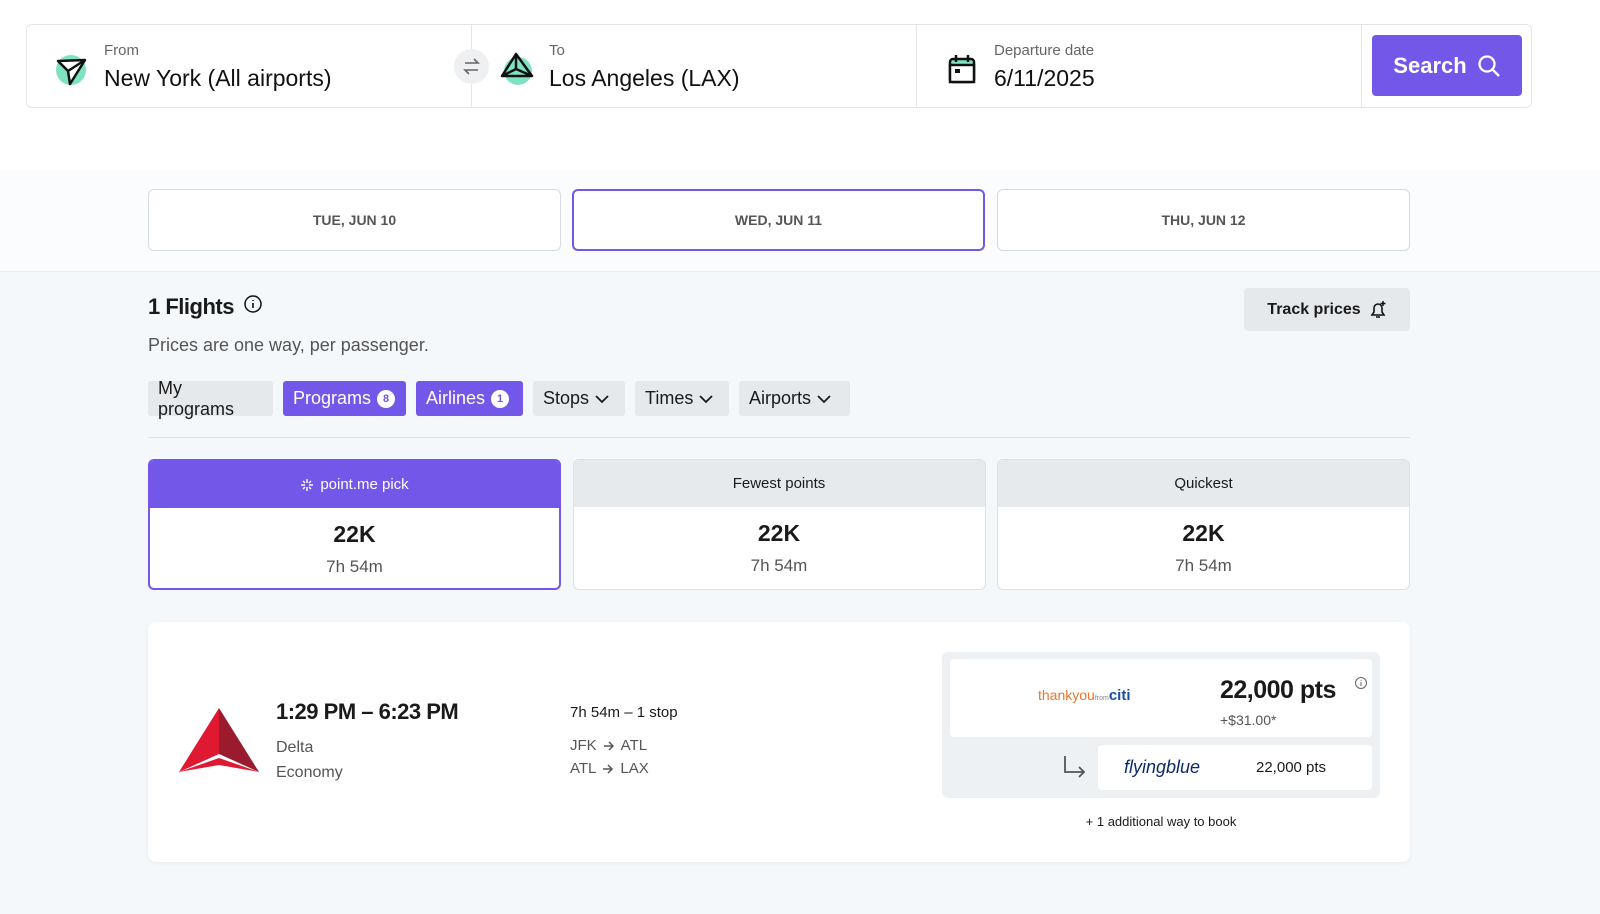 The width and height of the screenshot is (1600, 914). Describe the element at coordinates (1066, 695) in the screenshot. I see `logo-text: thankyou` at that location.